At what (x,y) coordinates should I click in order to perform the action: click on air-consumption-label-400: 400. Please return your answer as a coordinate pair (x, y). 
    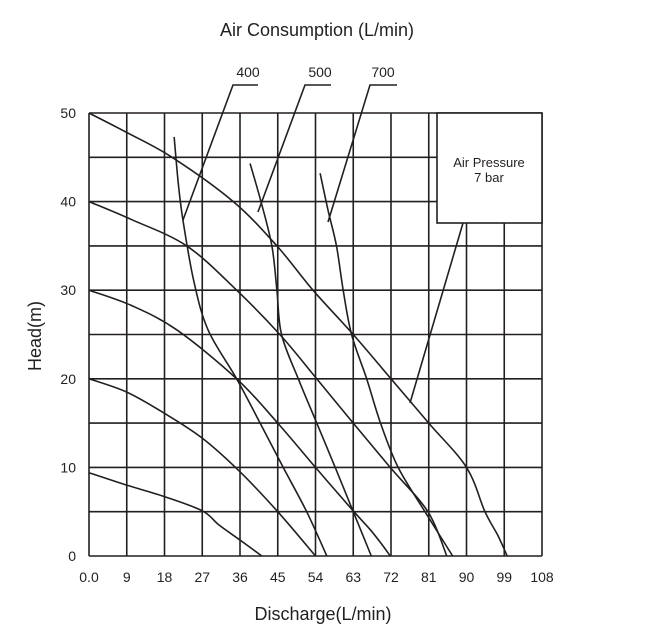
    Looking at the image, I should click on (248, 72).